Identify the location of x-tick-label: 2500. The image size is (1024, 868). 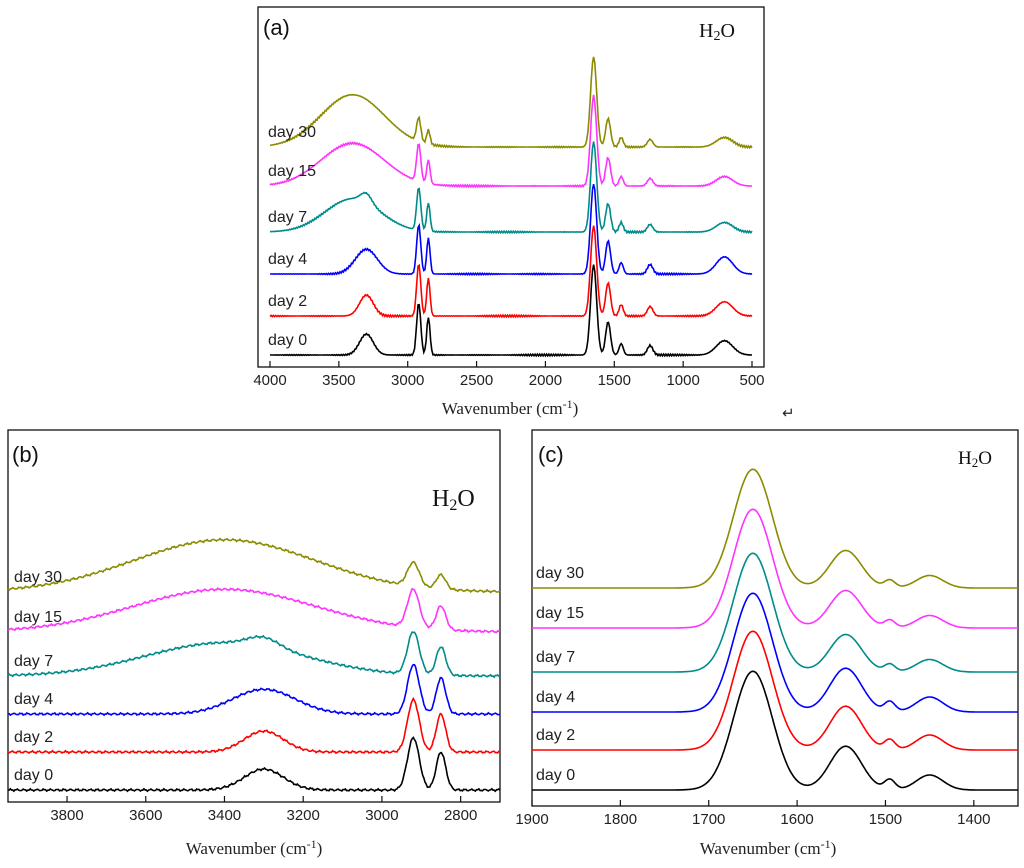
(476, 380).